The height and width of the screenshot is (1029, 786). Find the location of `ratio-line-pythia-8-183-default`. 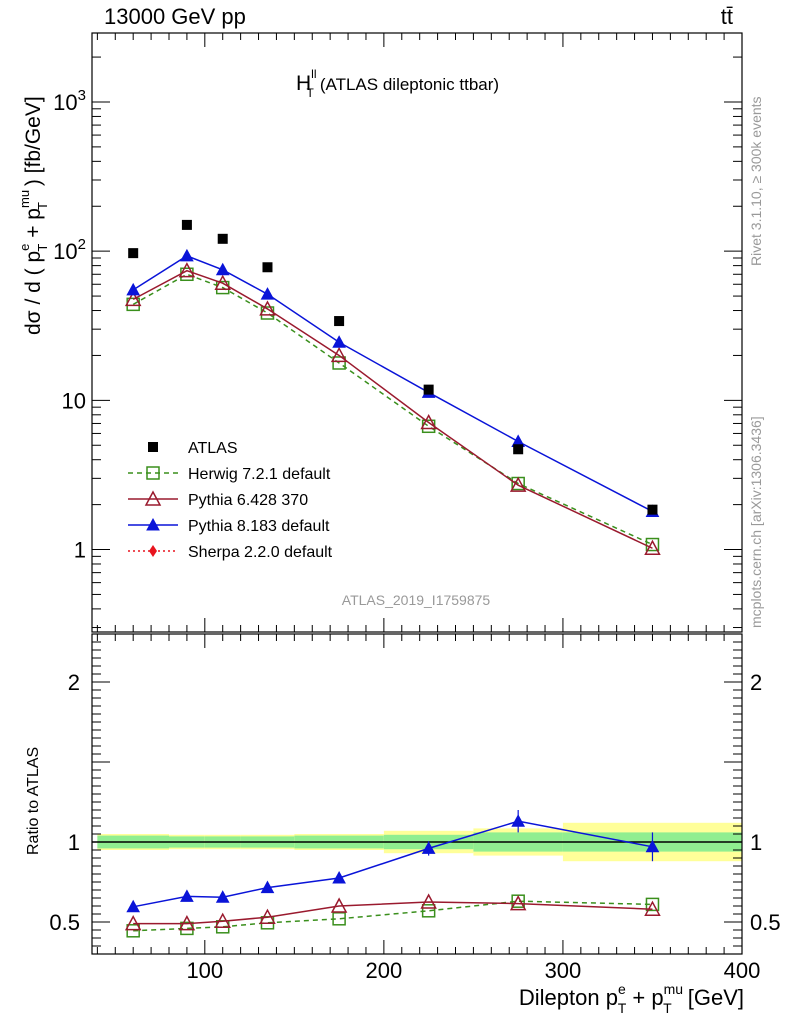

ratio-line-pythia-8-183-default is located at coordinates (393, 864).